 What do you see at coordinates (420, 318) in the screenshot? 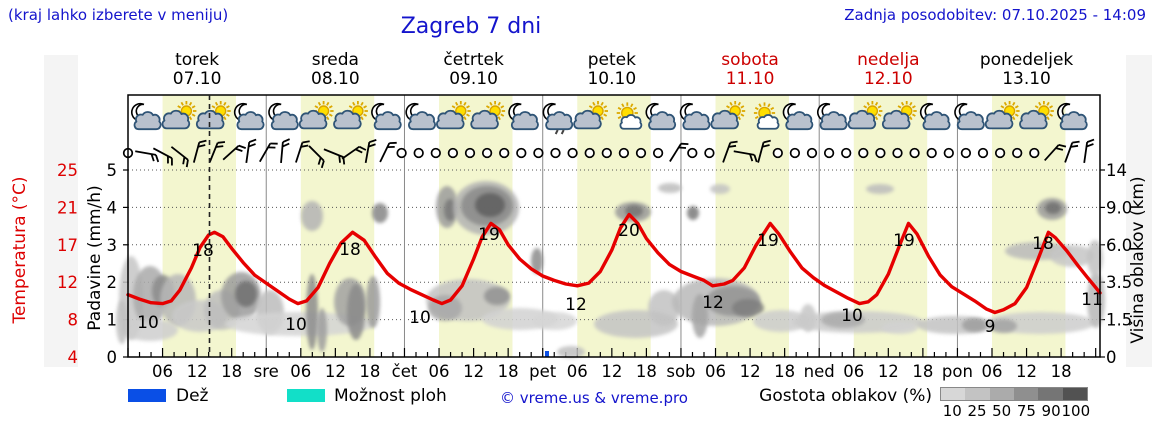
I see `temperature-value-label: 10` at bounding box center [420, 318].